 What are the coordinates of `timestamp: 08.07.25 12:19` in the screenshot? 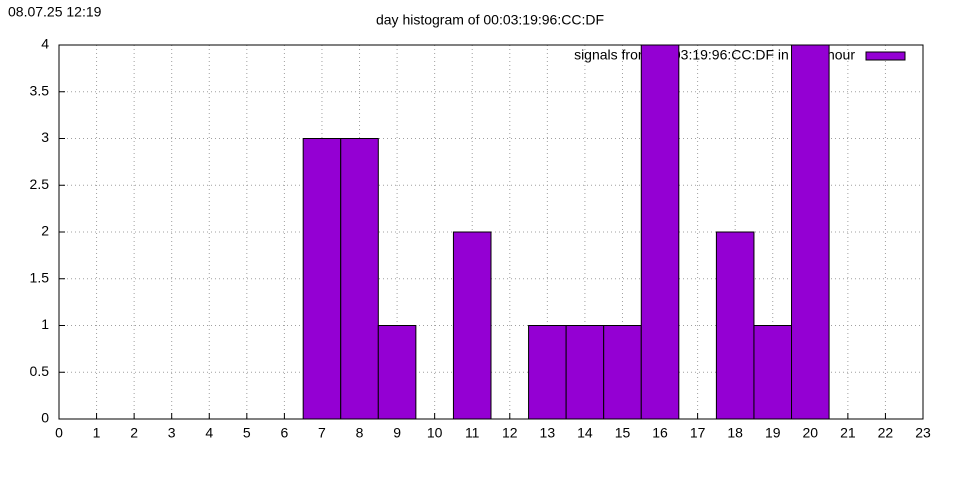 It's located at (55, 12).